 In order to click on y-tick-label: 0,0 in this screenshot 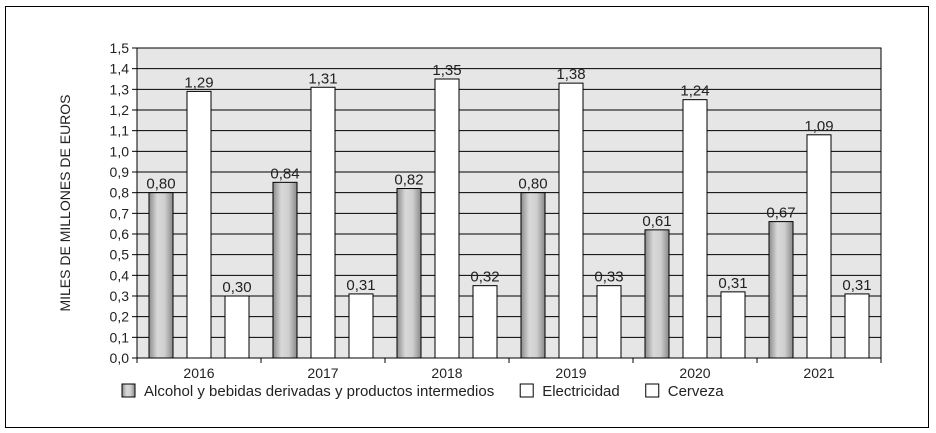, I will do `click(120, 358)`.